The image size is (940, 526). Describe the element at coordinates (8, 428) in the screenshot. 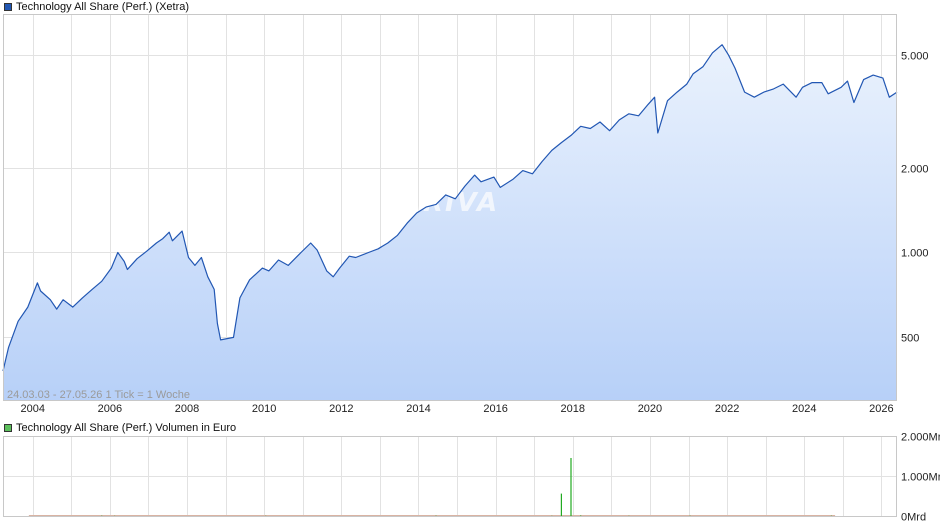

I see `volume-legend-swatch` at that location.